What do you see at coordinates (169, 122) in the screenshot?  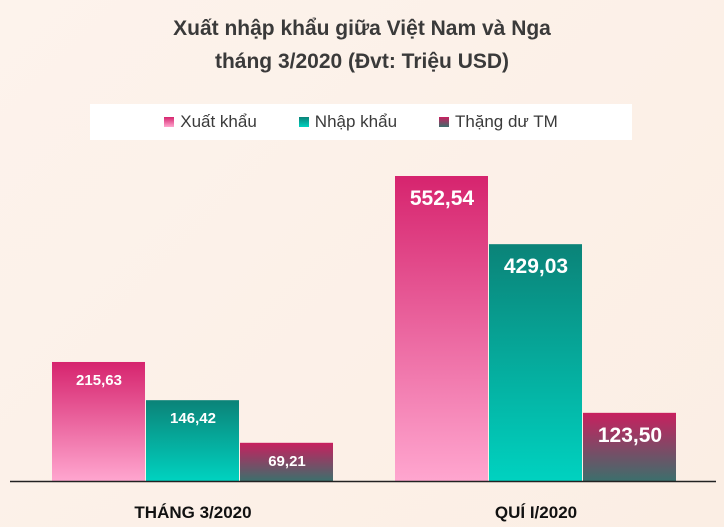 I see `legend-swatch-xuat-khau` at bounding box center [169, 122].